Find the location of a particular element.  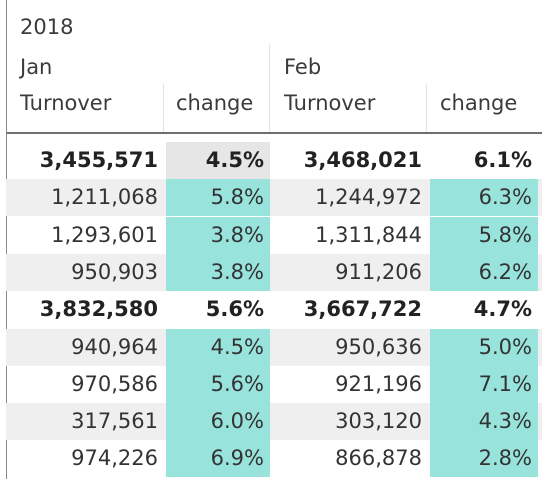

cell-jan-turnover: 970,586 is located at coordinates (114, 384).